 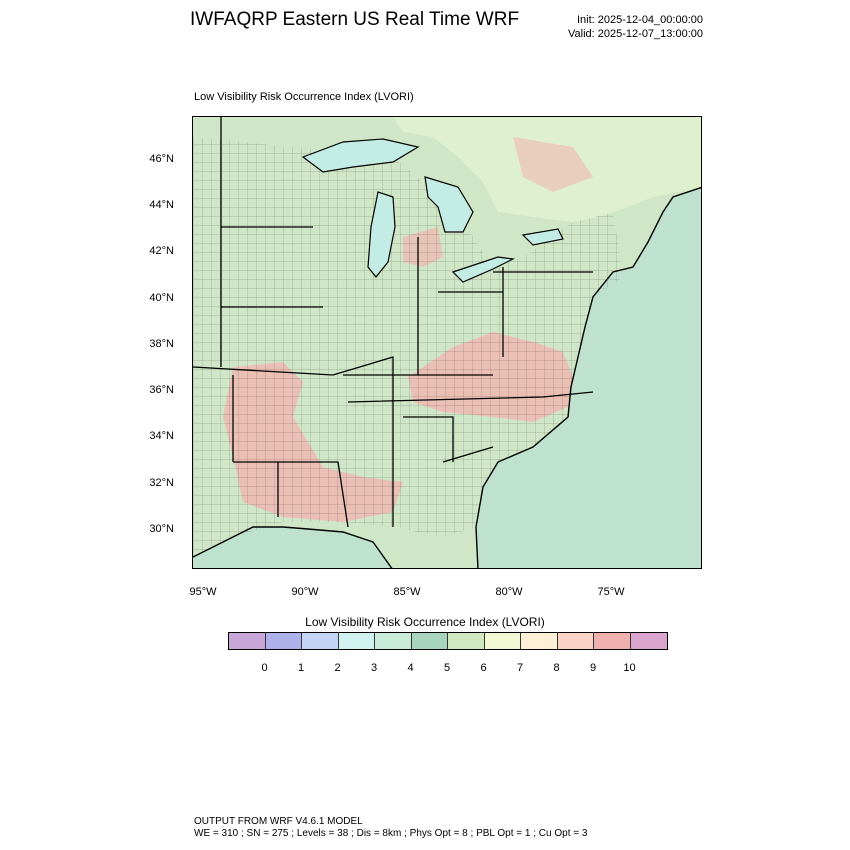 What do you see at coordinates (542, 237) in the screenshot?
I see `lake-ontario` at bounding box center [542, 237].